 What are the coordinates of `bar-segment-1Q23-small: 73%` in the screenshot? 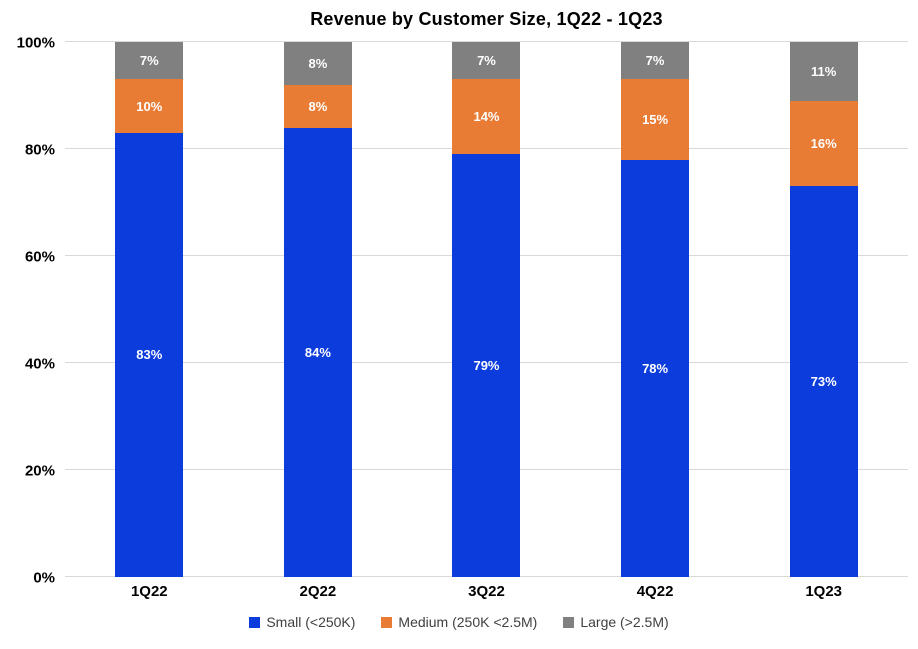 It's located at (823, 381).